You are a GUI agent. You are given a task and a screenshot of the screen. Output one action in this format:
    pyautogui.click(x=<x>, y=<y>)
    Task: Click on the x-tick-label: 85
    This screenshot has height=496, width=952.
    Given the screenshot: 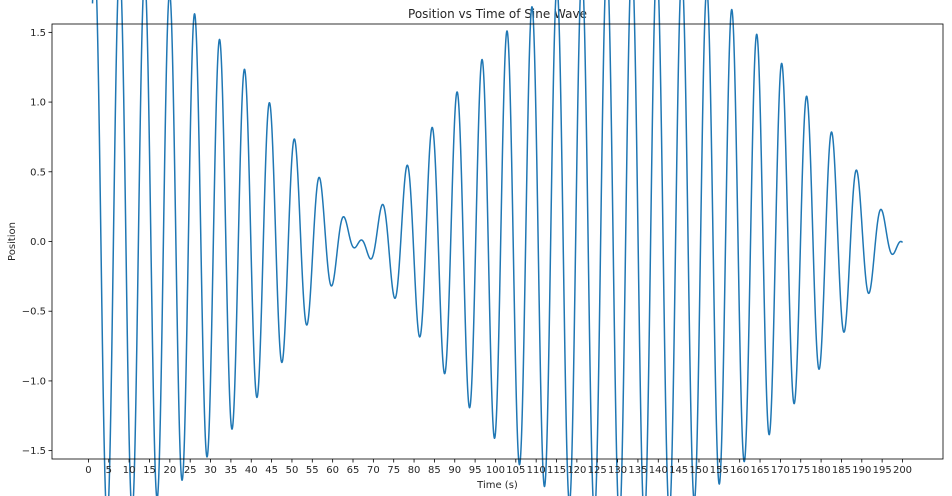 What is the action you would take?
    pyautogui.click(x=434, y=470)
    